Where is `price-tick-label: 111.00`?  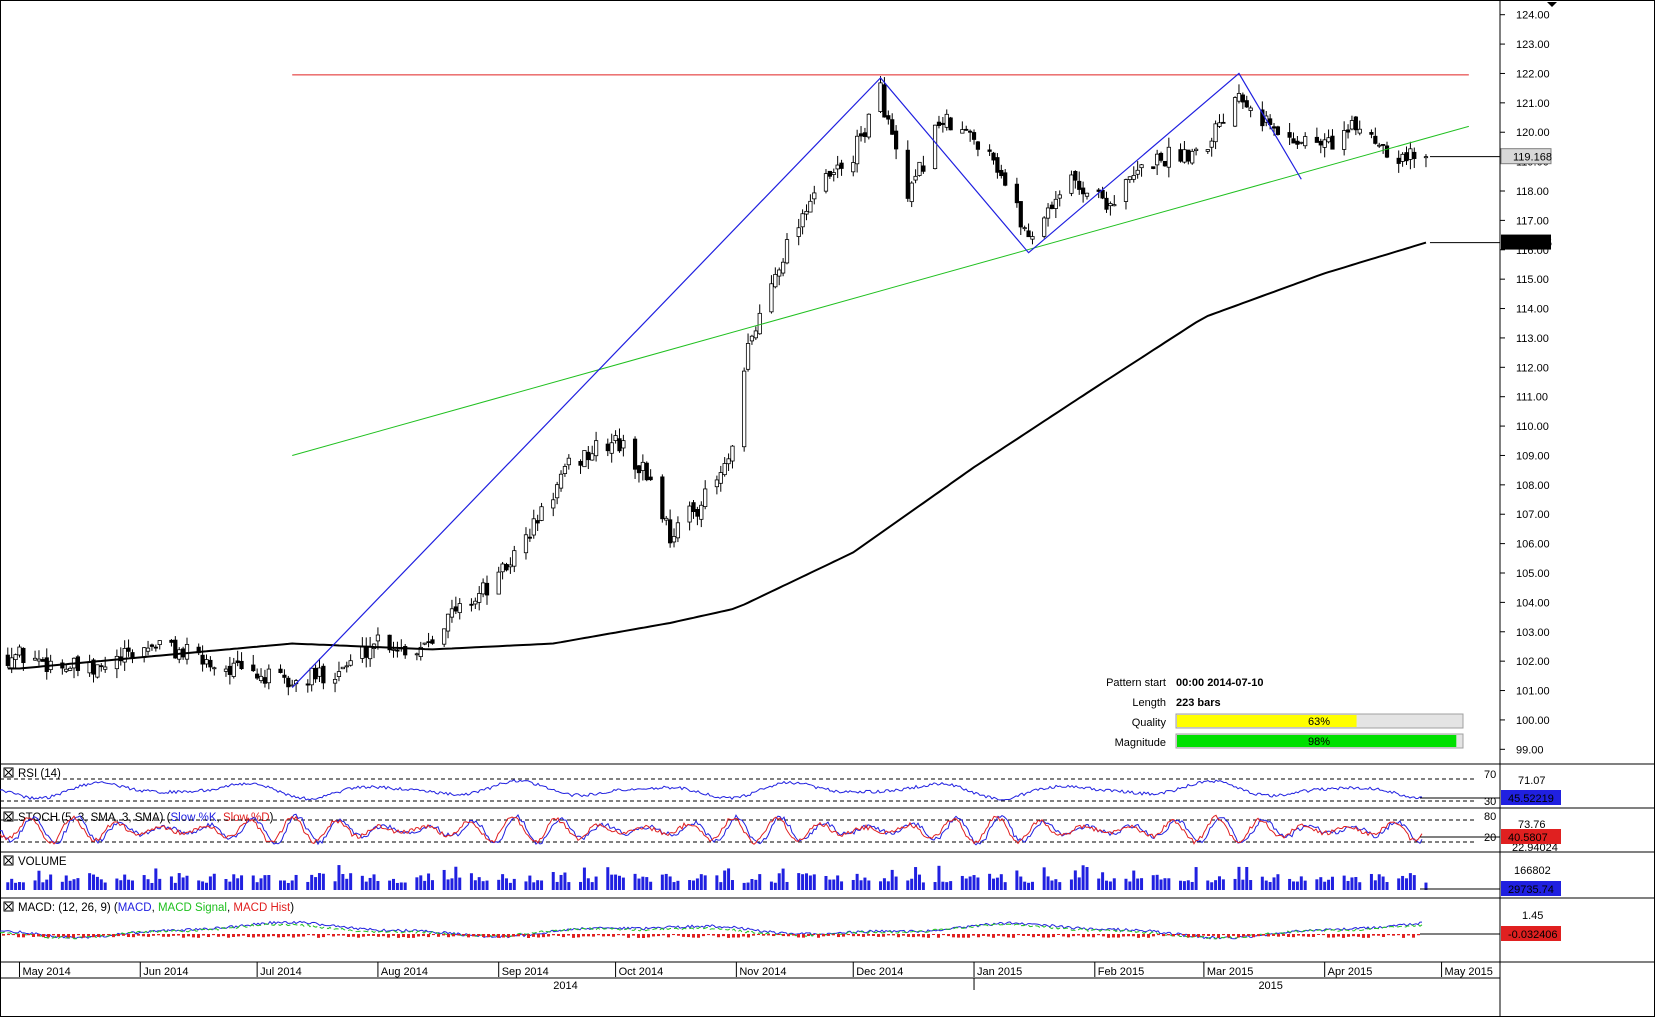
price-tick-label: 111.00 is located at coordinates (1532, 398).